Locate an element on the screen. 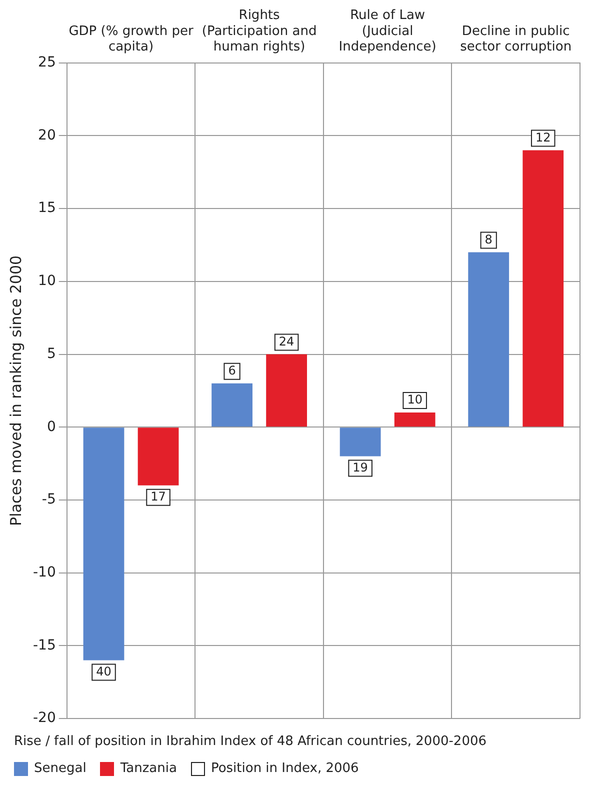  text: Position in Index, 2006 is located at coordinates (284, 768).